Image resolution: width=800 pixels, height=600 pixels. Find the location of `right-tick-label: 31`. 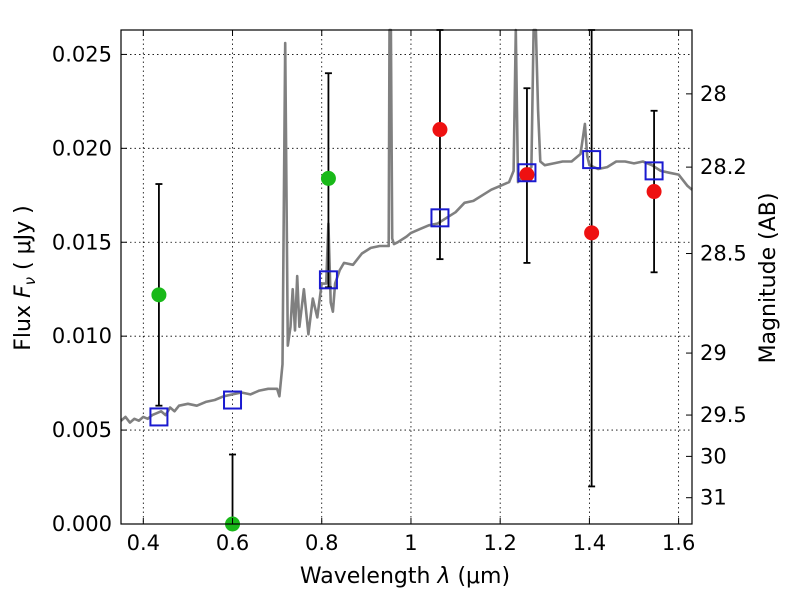

right-tick-label: 31 is located at coordinates (713, 498).